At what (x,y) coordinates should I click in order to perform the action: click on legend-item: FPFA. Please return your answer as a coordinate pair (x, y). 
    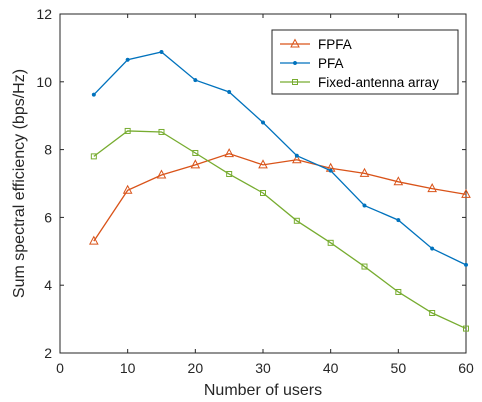
    Looking at the image, I should click on (316, 44).